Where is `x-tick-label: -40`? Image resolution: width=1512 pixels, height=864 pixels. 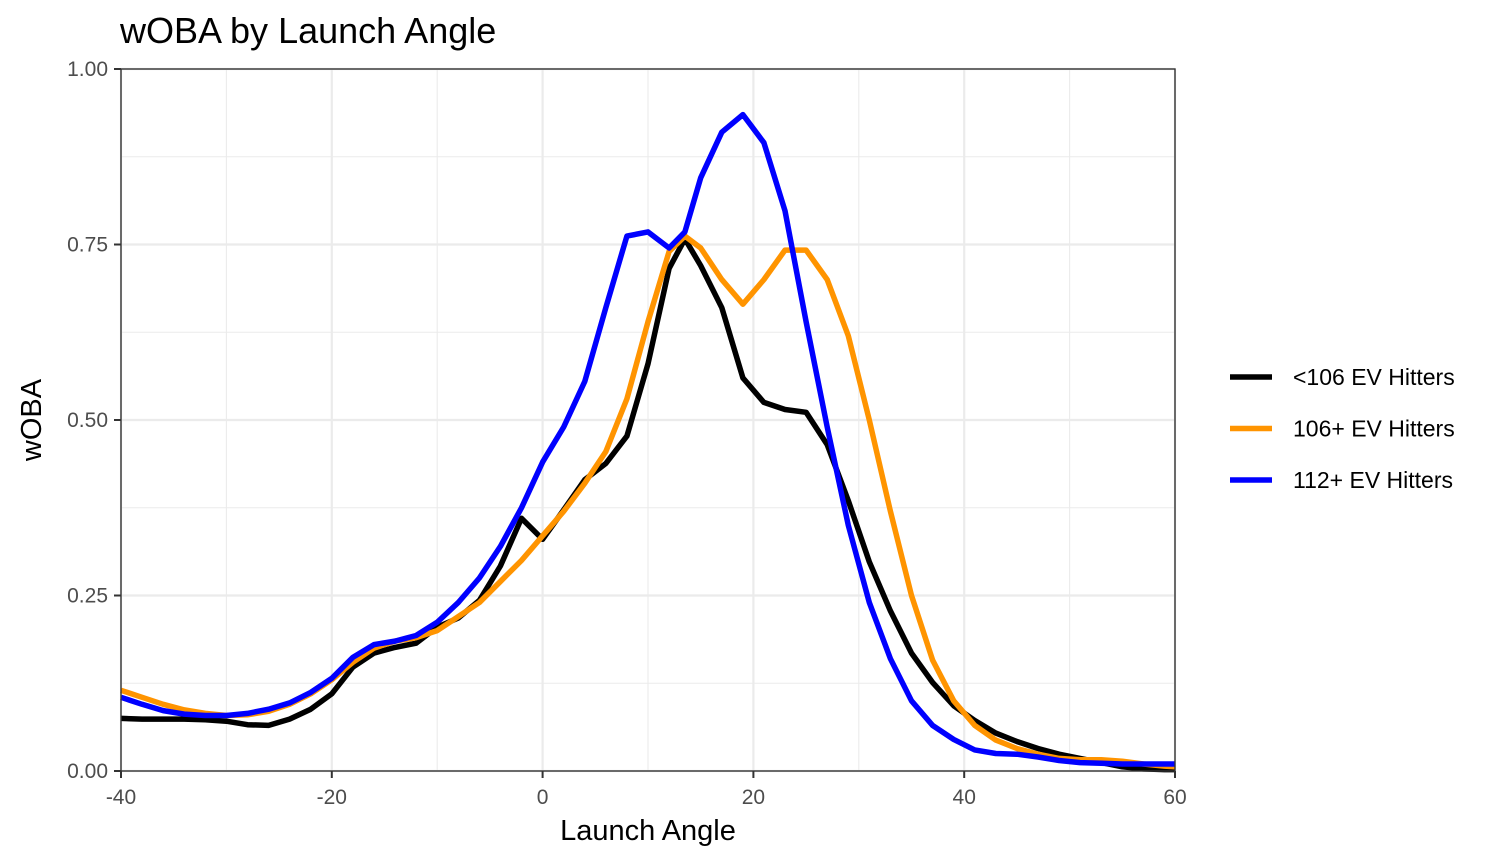 x-tick-label: -40 is located at coordinates (121, 797).